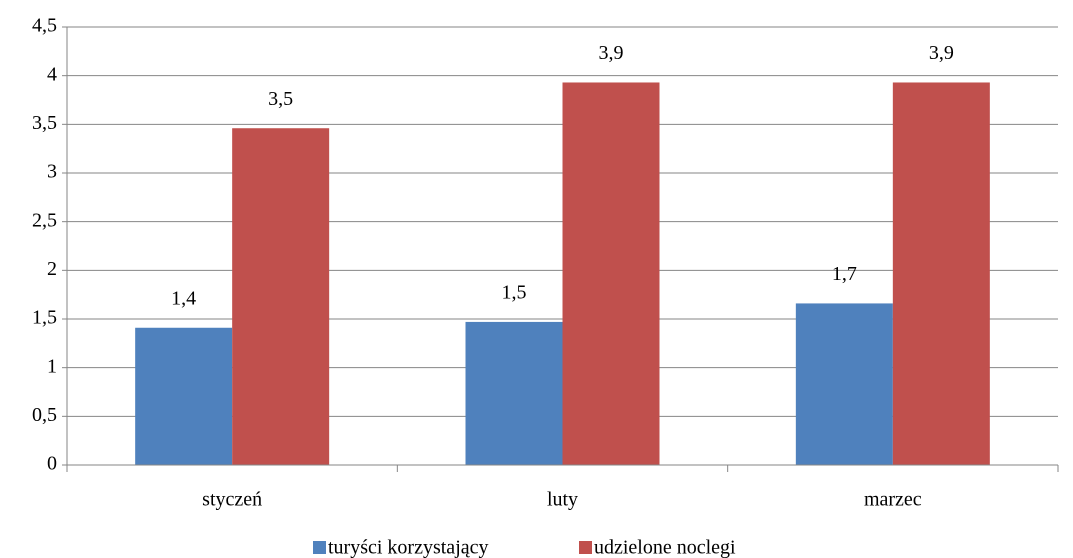 This screenshot has width=1073, height=558. What do you see at coordinates (44, 415) in the screenshot?
I see `y-tick-label: 0,5` at bounding box center [44, 415].